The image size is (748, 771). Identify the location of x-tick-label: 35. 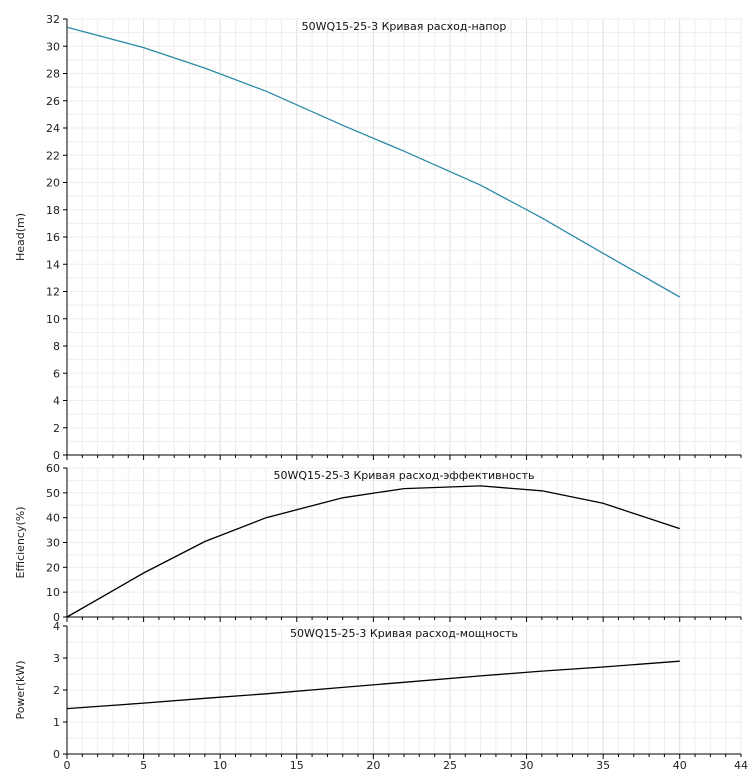
(603, 765).